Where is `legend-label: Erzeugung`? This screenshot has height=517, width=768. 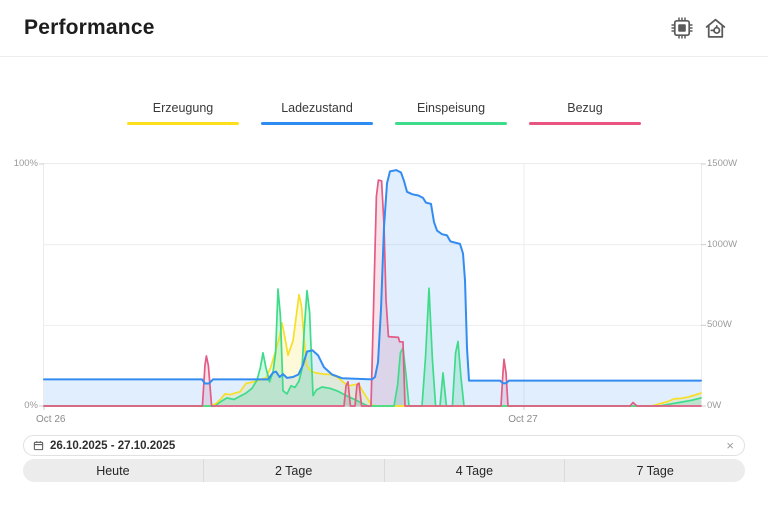 legend-label: Erzeugung is located at coordinates (183, 108).